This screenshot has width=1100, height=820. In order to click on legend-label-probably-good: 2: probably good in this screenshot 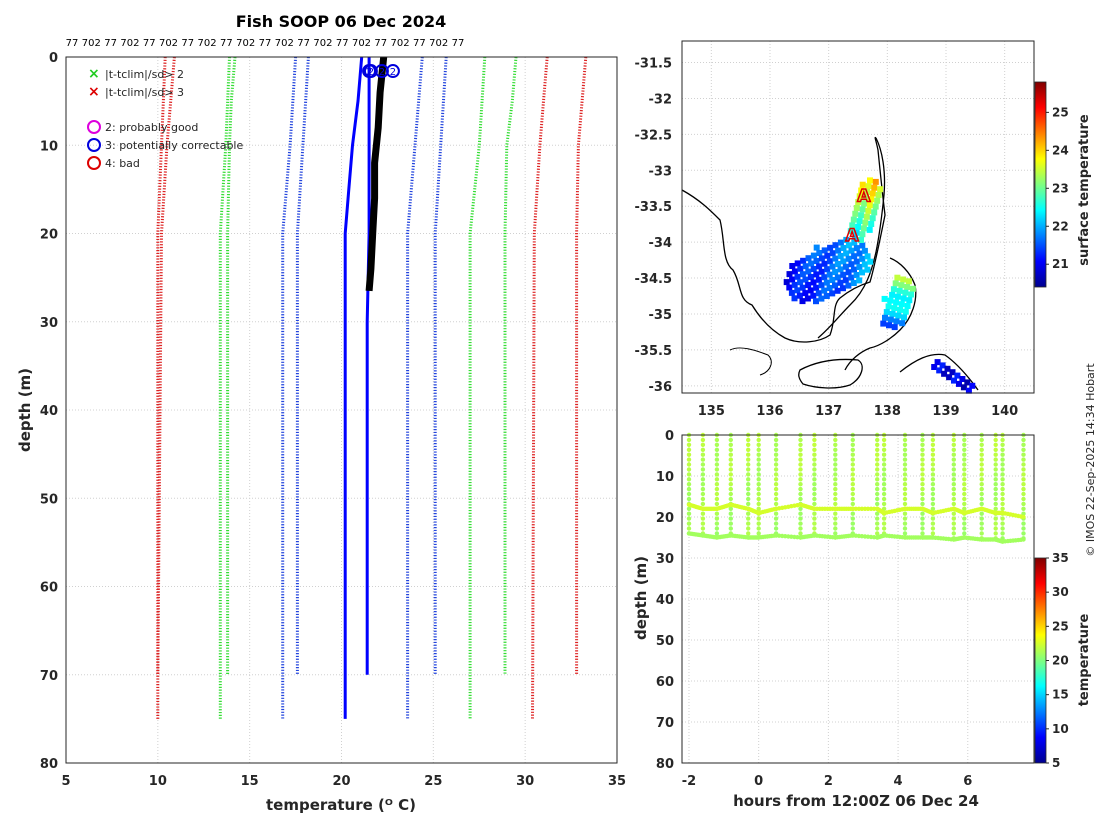, I will do `click(151, 127)`.